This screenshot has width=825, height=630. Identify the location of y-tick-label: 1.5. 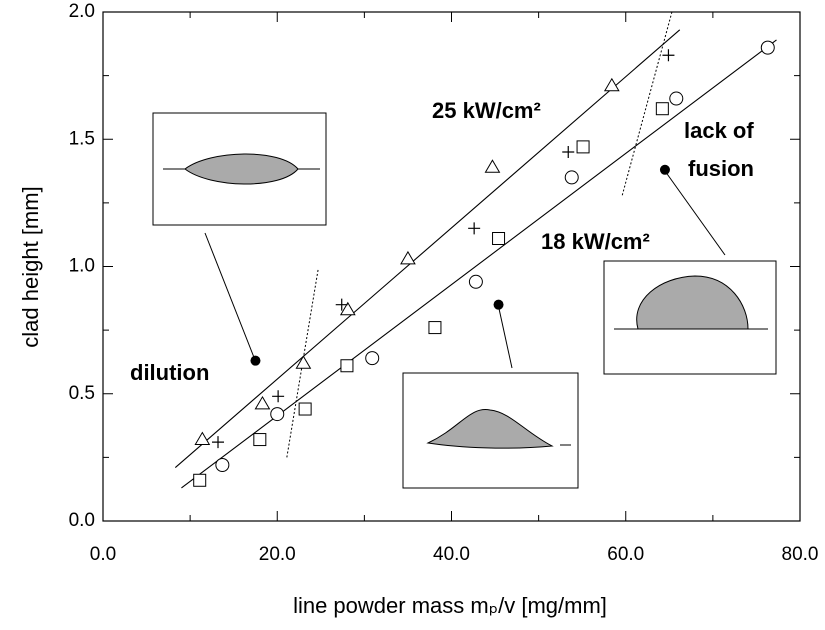
(82, 138).